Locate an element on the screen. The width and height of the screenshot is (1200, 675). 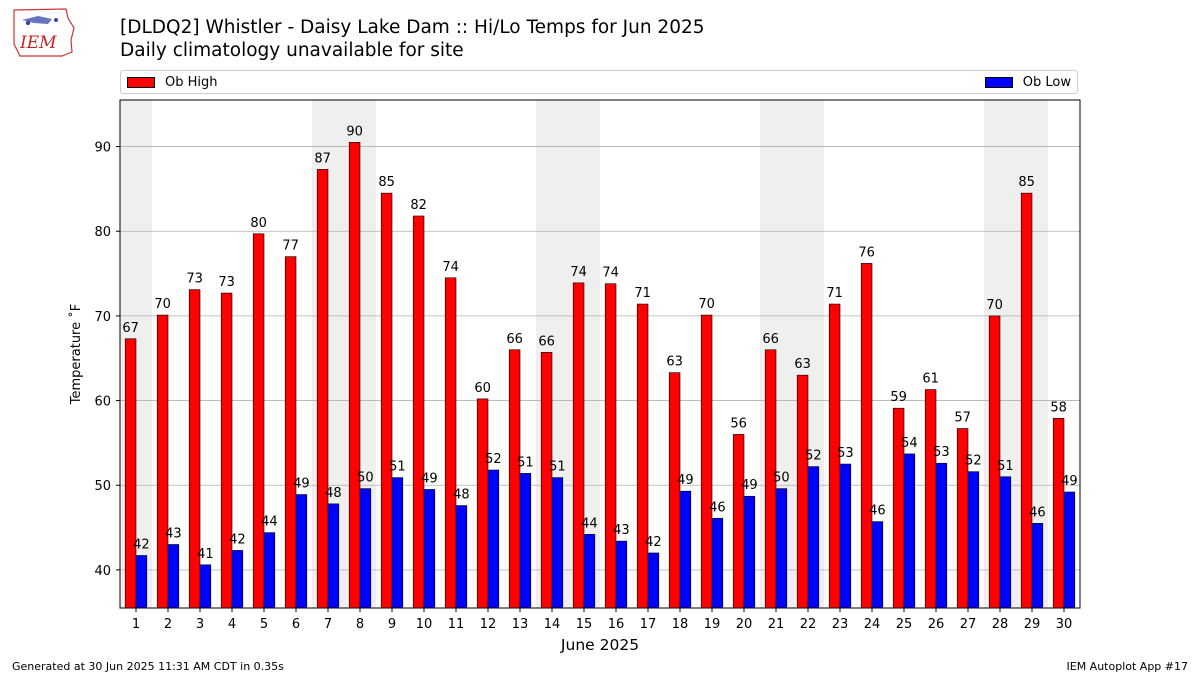
x-tick-label-3: 3 is located at coordinates (200, 624).